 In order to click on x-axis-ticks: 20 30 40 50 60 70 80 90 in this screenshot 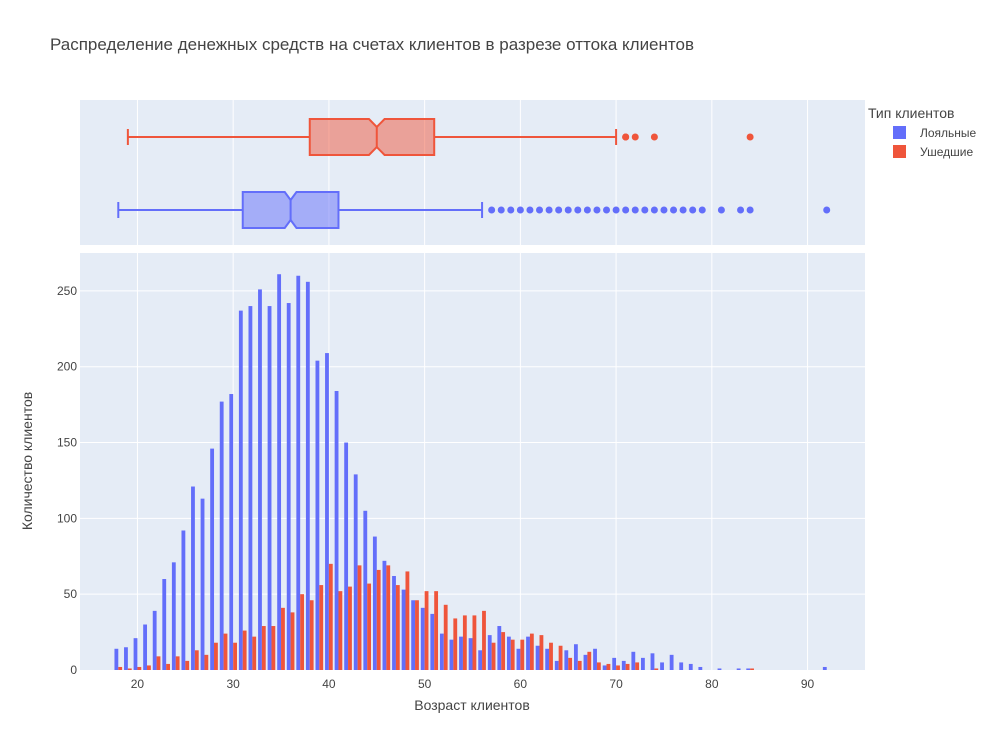, I will do `click(473, 684)`.